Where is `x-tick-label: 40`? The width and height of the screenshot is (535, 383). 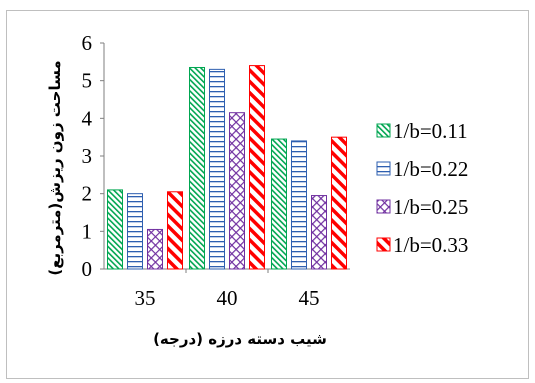
x-tick-label: 40 is located at coordinates (227, 298).